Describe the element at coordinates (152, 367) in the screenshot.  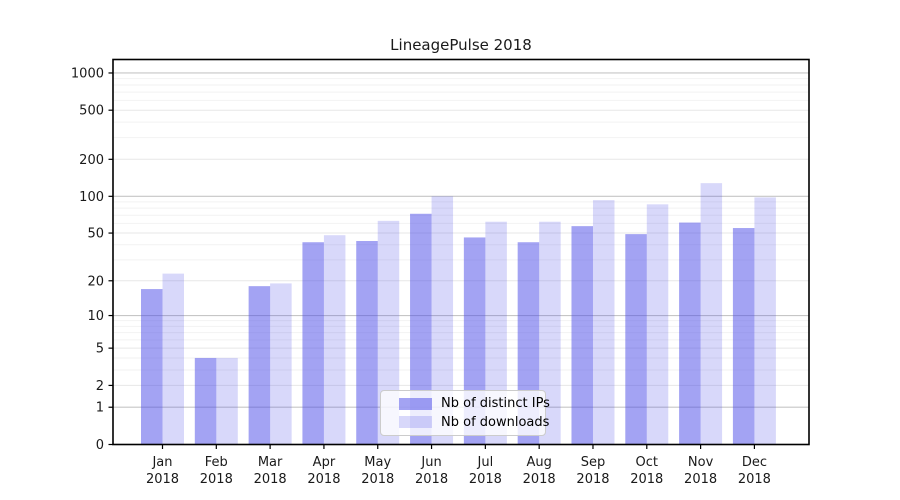
I see `bar-distinct-ips-jan` at that location.